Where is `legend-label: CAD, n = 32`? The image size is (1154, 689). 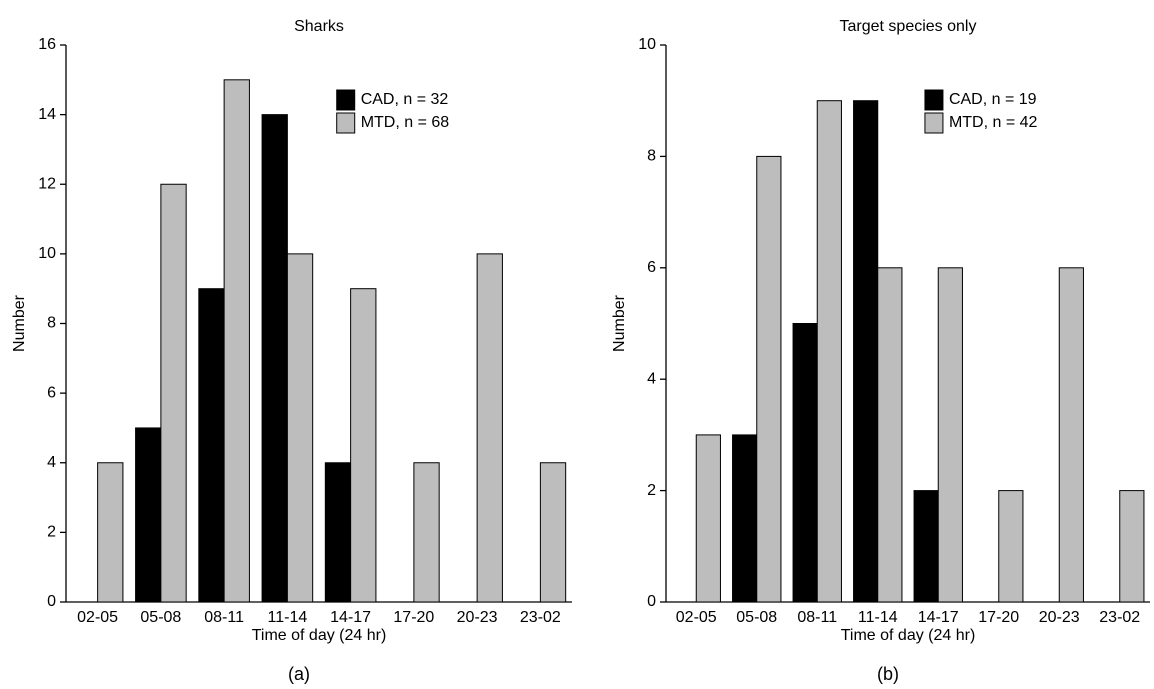 legend-label: CAD, n = 32 is located at coordinates (405, 99).